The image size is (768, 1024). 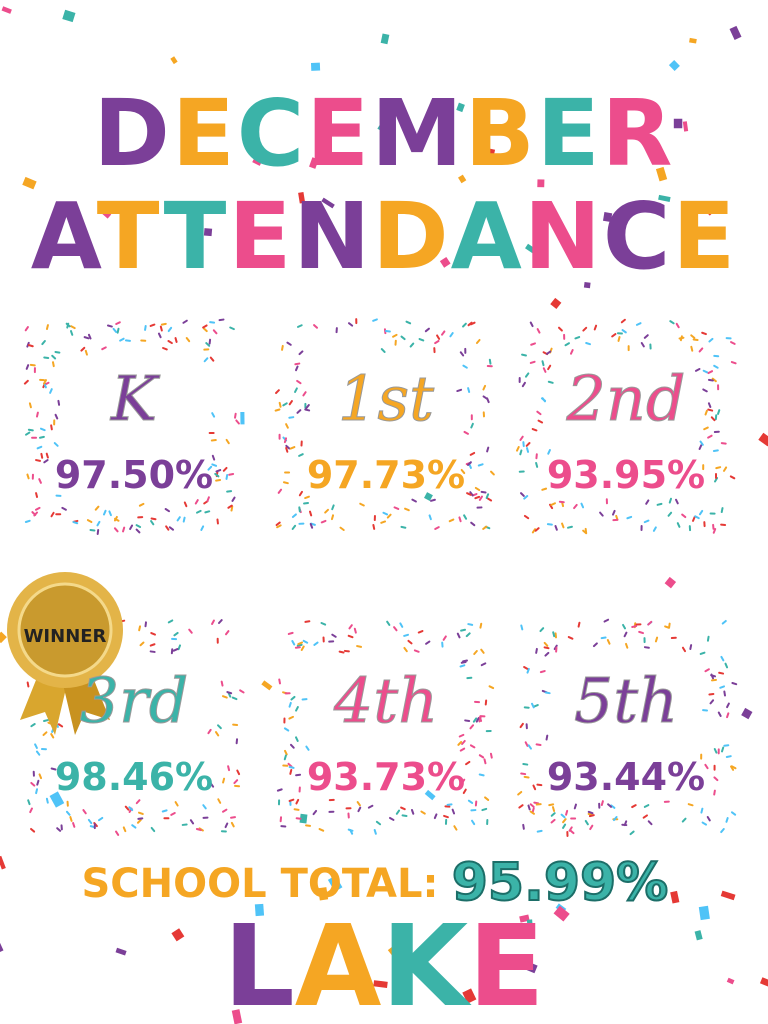 What do you see at coordinates (626, 777) in the screenshot?
I see `grade-percent: 93.44%` at bounding box center [626, 777].